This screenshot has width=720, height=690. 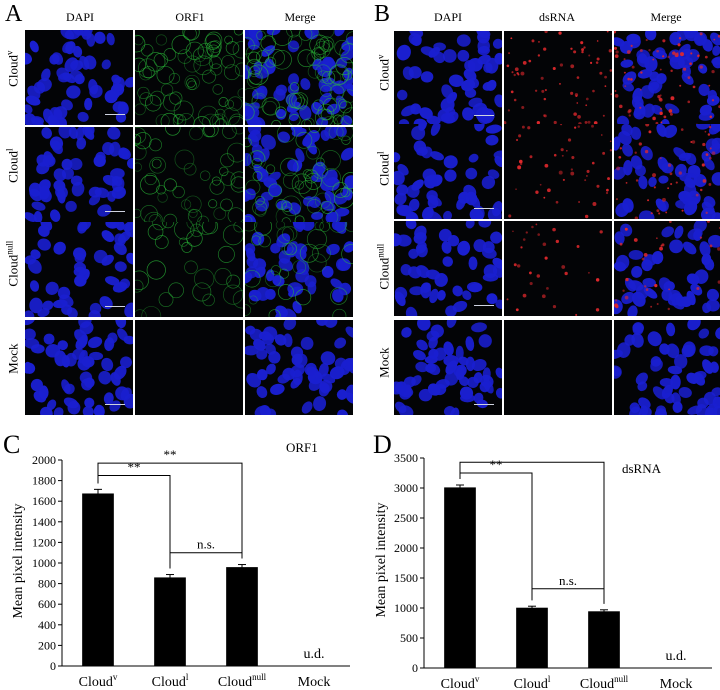 I want to click on a-cell-r1-dapi, so click(x=79, y=174).